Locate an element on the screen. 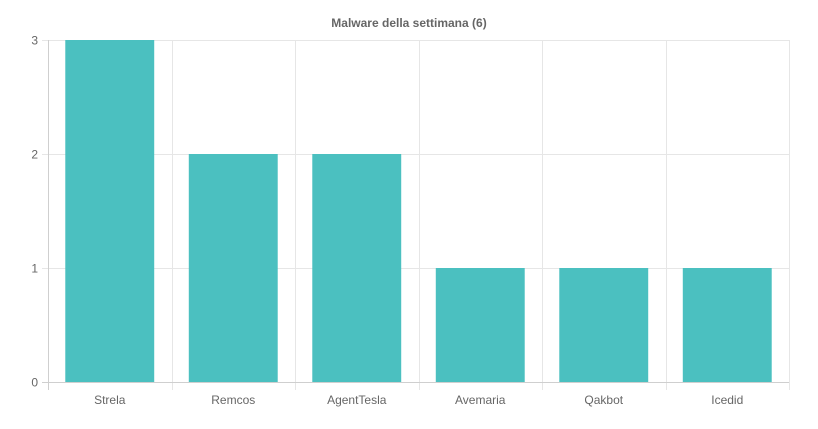 The height and width of the screenshot is (429, 818). y-tick-label: 3 is located at coordinates (34, 41).